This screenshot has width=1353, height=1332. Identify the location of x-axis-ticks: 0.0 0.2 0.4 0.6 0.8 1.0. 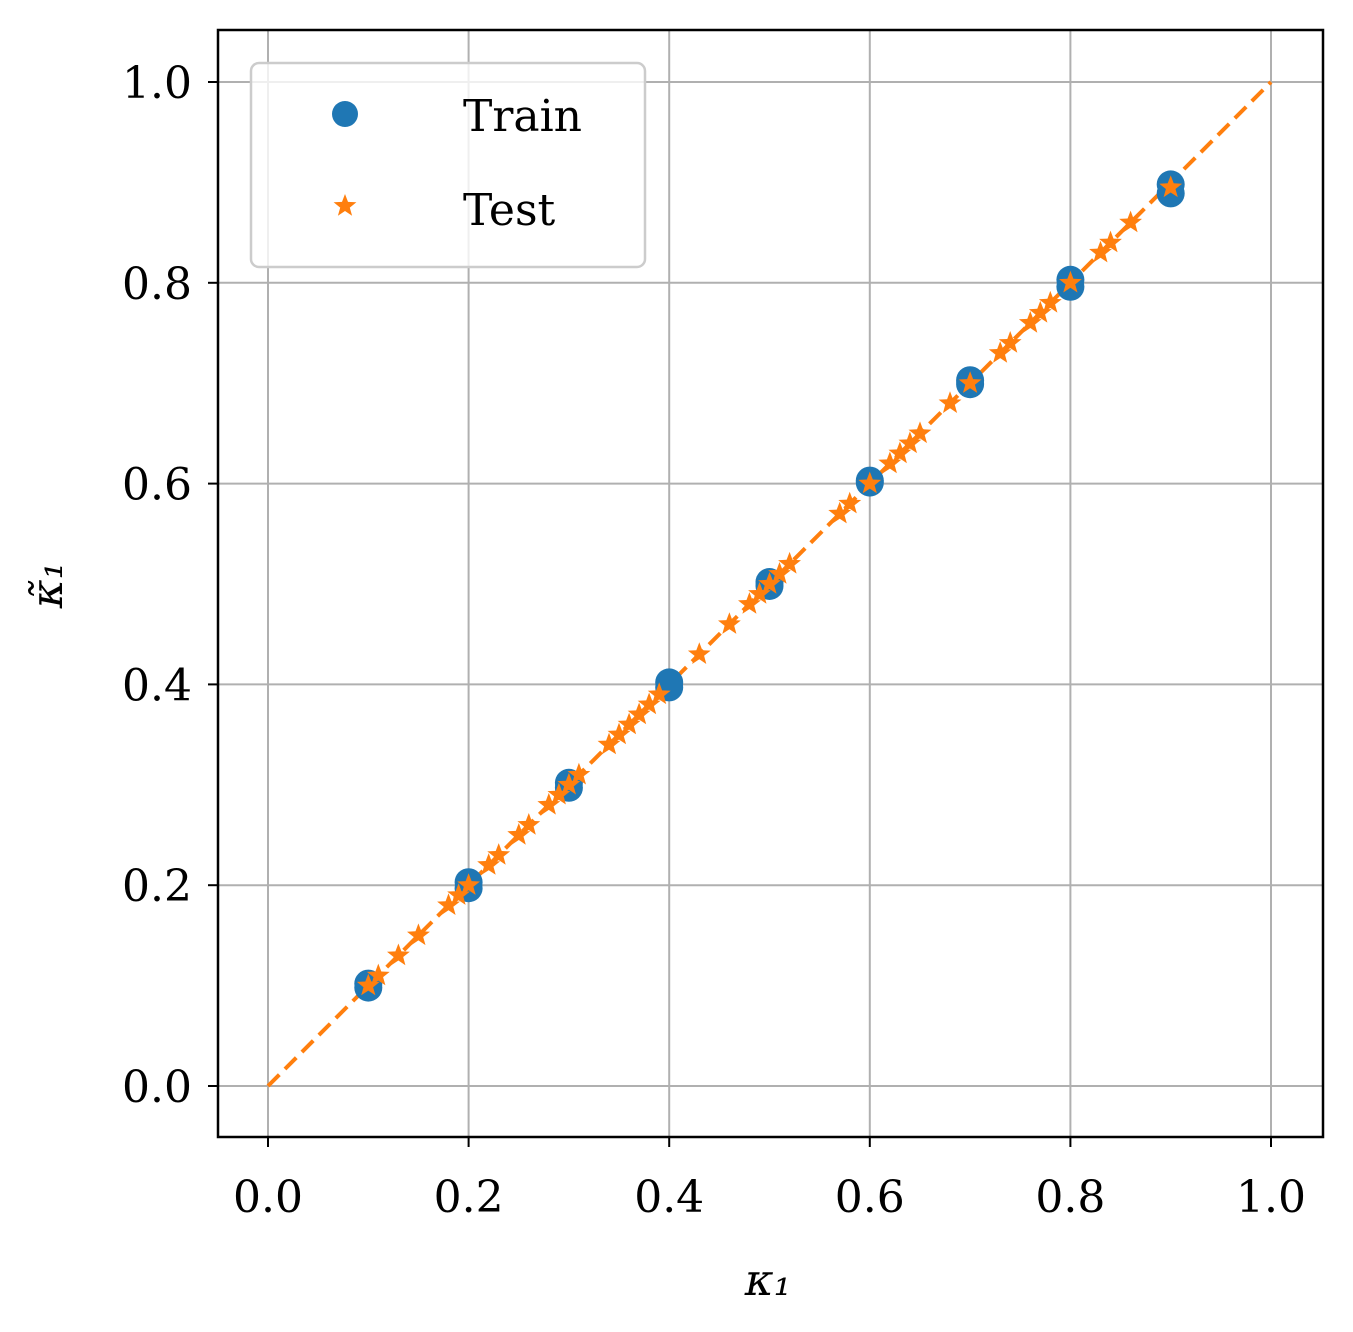
(769, 1180).